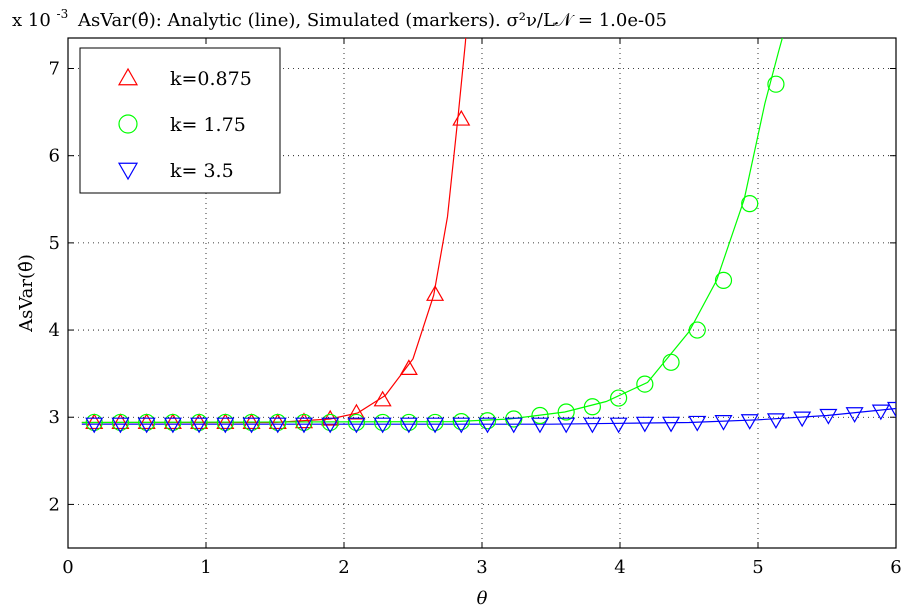 The height and width of the screenshot is (611, 904). I want to click on x-tick-label: 5, so click(757, 567).